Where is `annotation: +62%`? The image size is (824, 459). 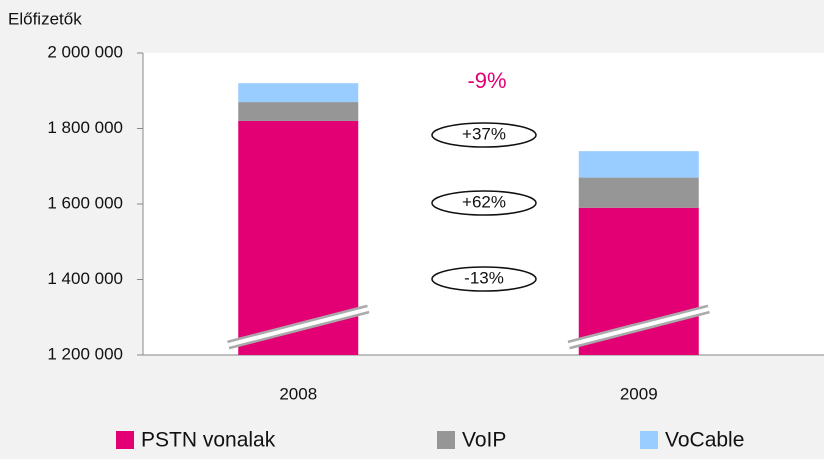
annotation: +62% is located at coordinates (484, 201).